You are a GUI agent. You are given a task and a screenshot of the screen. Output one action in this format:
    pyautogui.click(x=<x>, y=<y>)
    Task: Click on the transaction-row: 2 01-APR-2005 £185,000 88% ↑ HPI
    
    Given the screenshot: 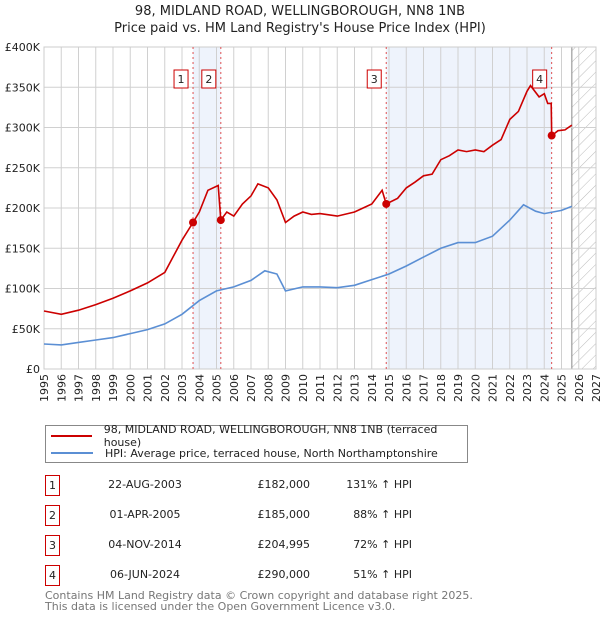 What is the action you would take?
    pyautogui.click(x=255, y=516)
    